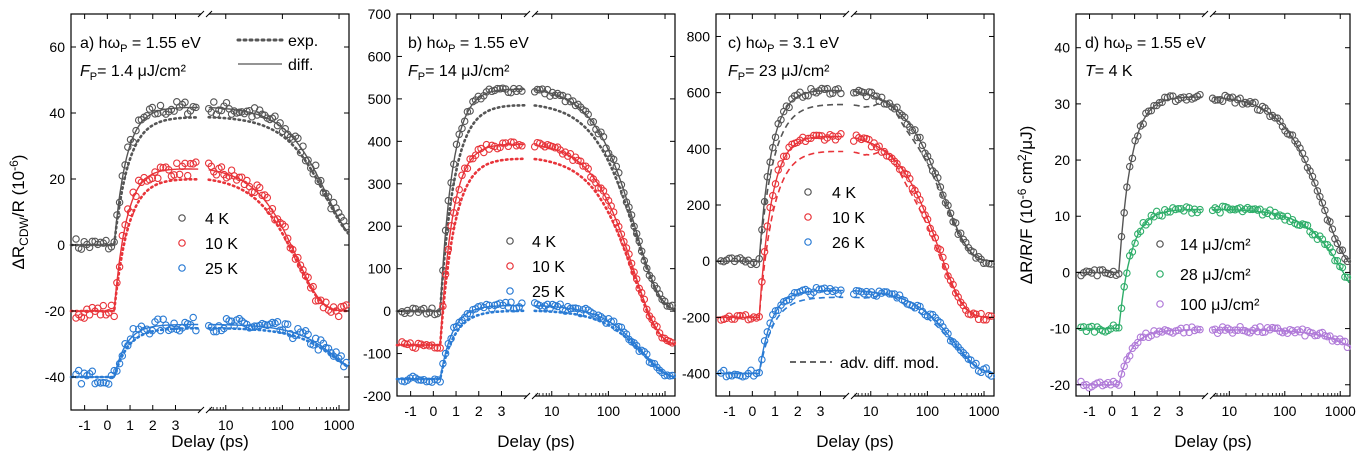 The image size is (1365, 461). I want to click on x-tick-label: 1, so click(456, 411).